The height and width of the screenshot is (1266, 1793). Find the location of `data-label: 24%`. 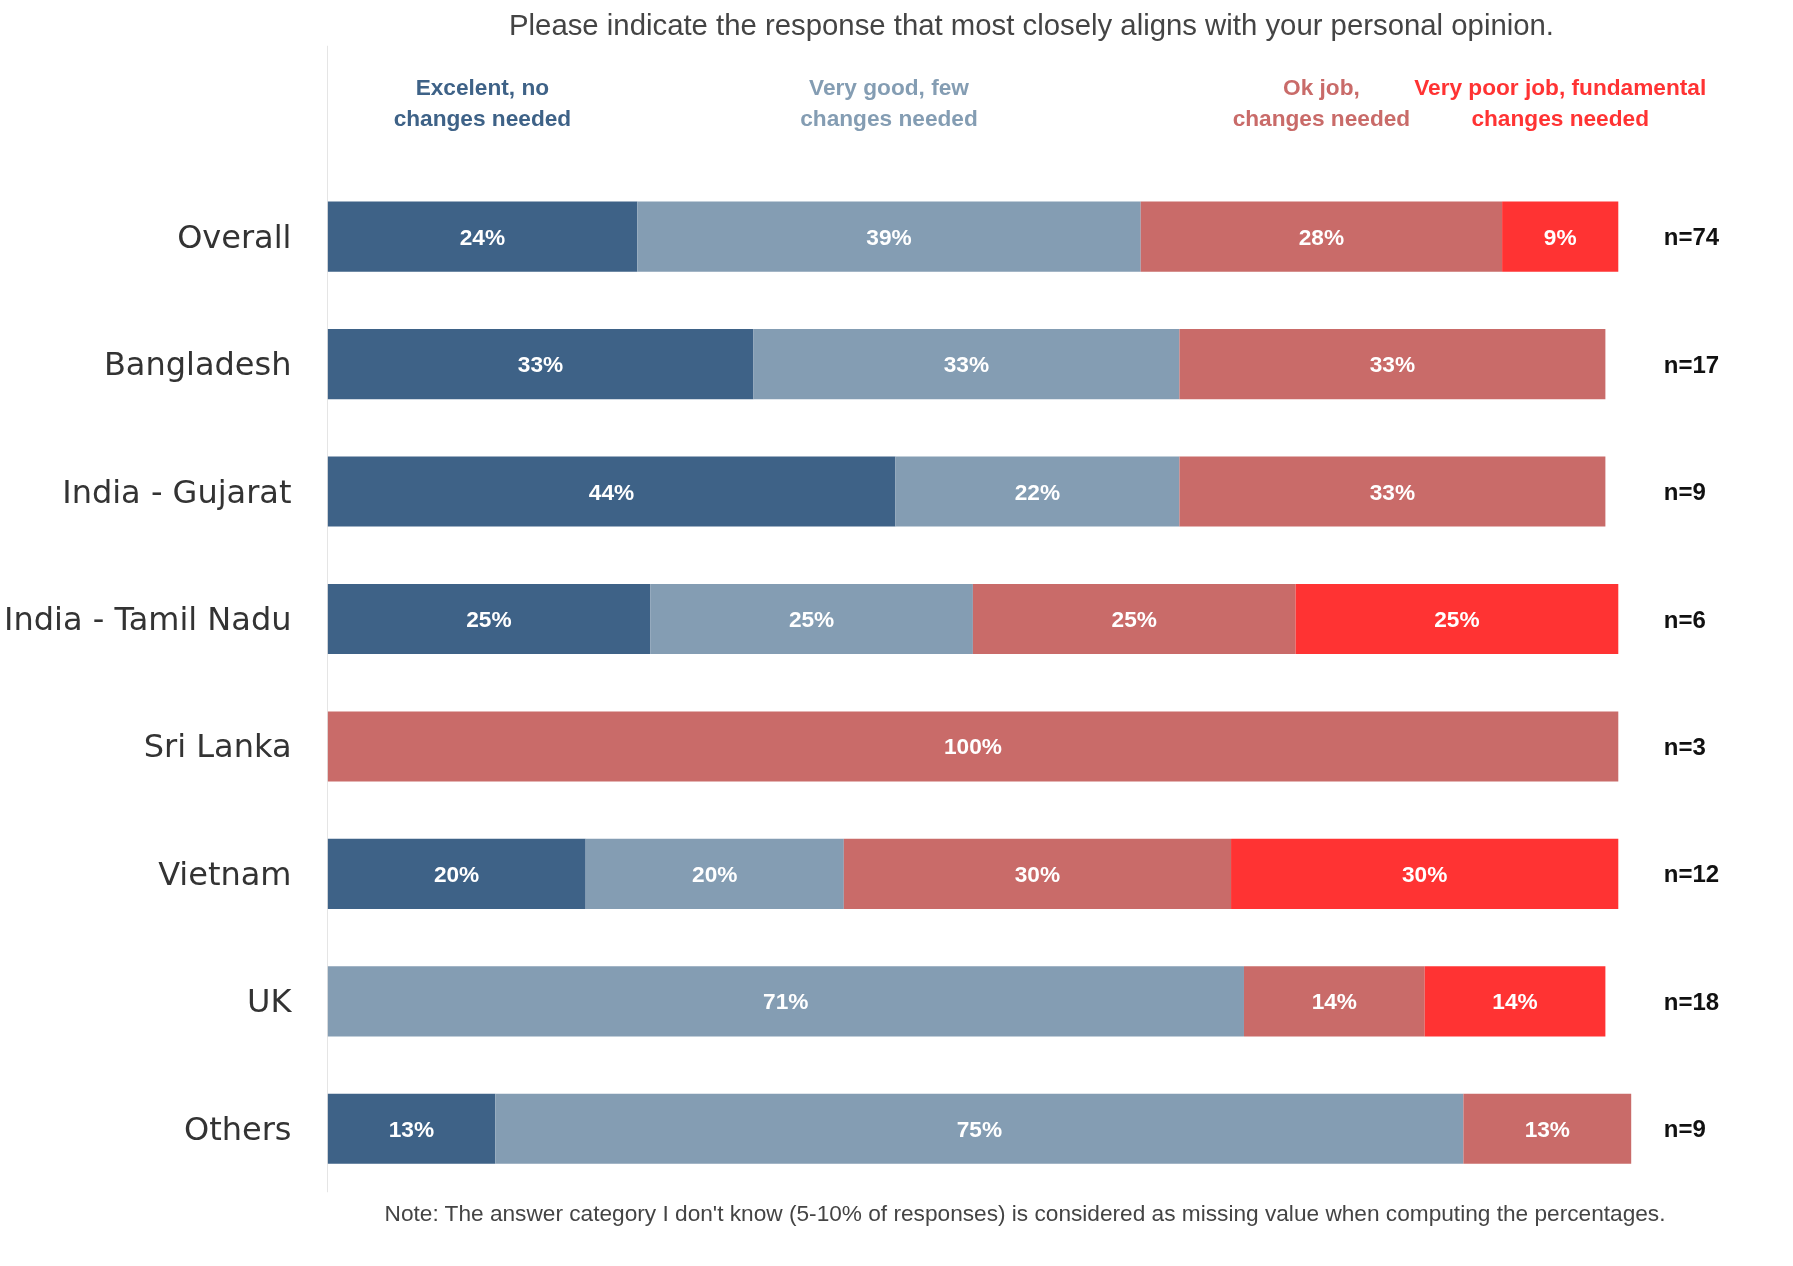

data-label: 24% is located at coordinates (482, 236).